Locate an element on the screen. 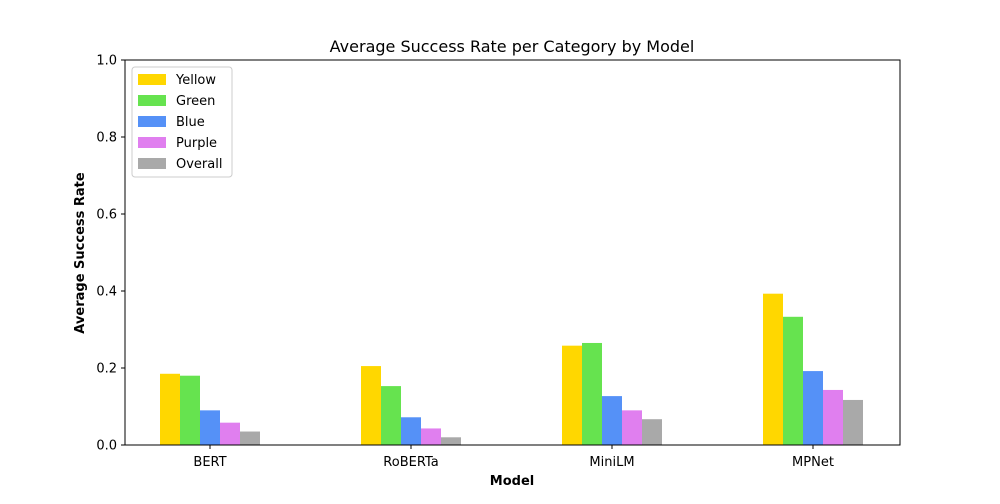  legend-label-blue: Blue is located at coordinates (190, 122).